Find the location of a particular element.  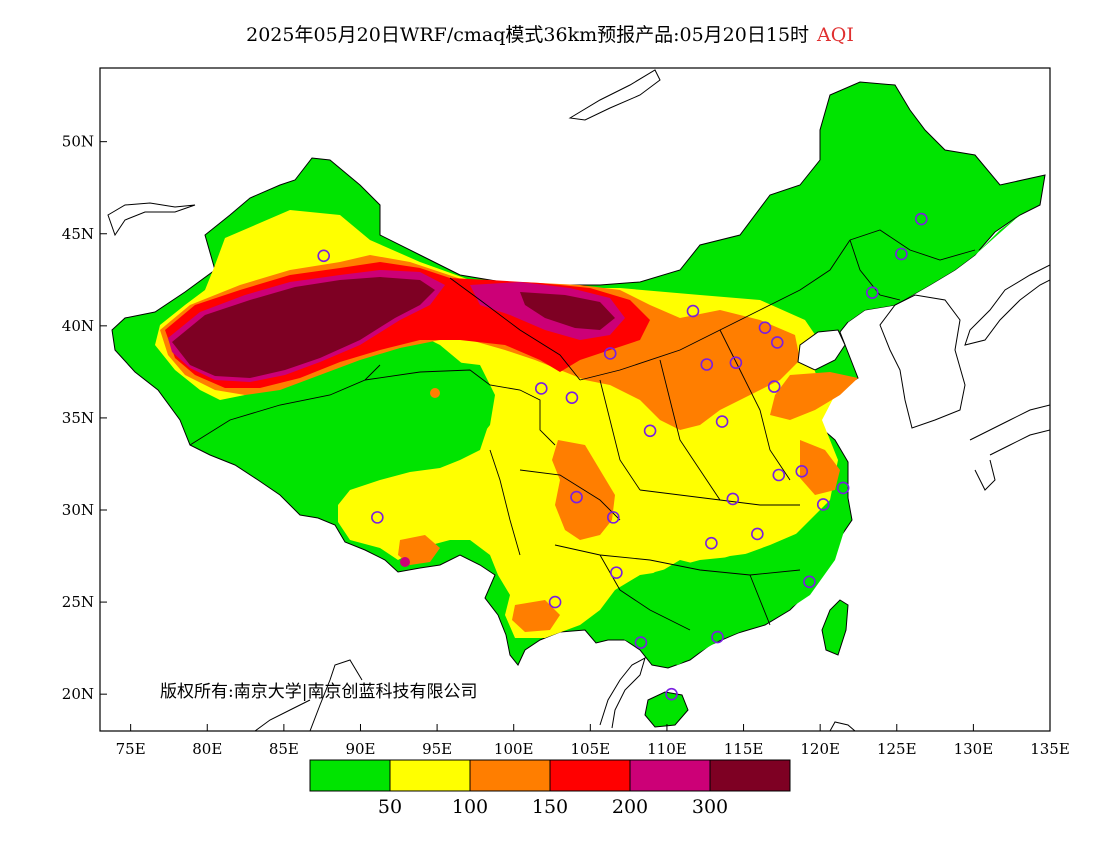

japan-outline is located at coordinates (1007, 305).